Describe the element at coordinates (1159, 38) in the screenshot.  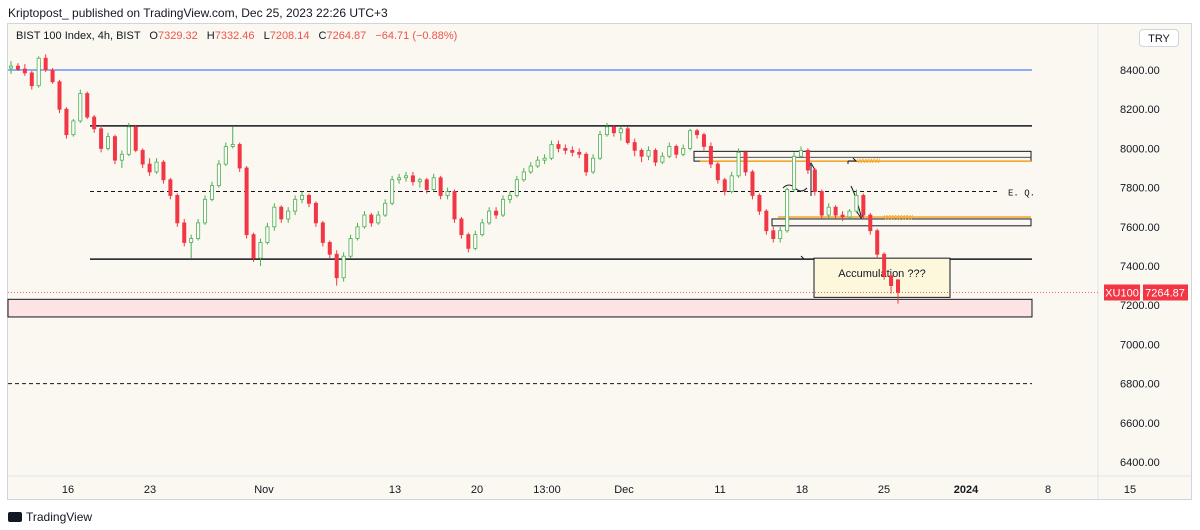
I see `currency-button: TRY` at that location.